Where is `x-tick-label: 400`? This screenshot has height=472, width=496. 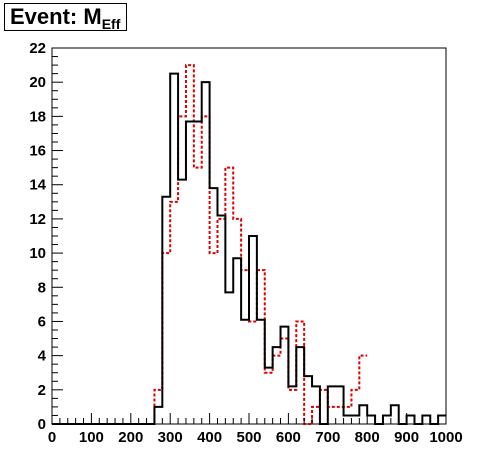 x-tick-label: 400 is located at coordinates (209, 437).